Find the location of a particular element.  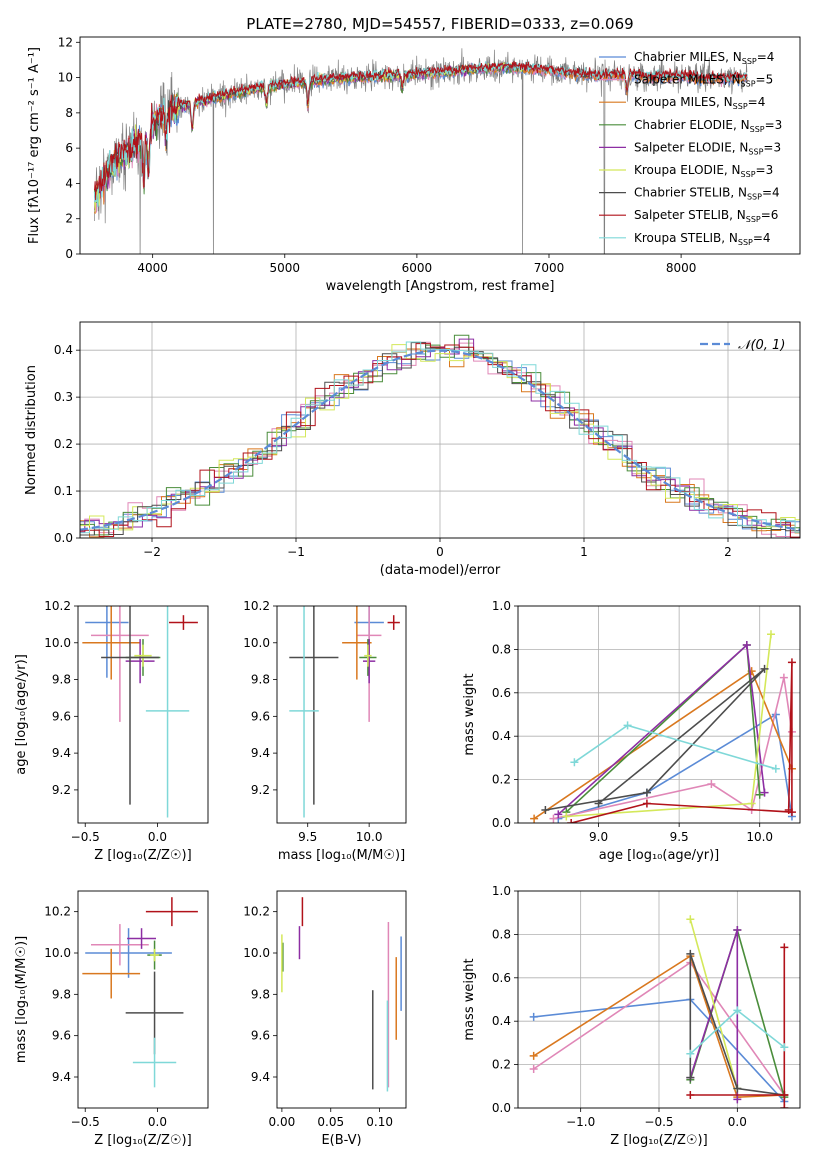

legend-label-text: Kroupa ELODIE, N is located at coordinates (687, 170).